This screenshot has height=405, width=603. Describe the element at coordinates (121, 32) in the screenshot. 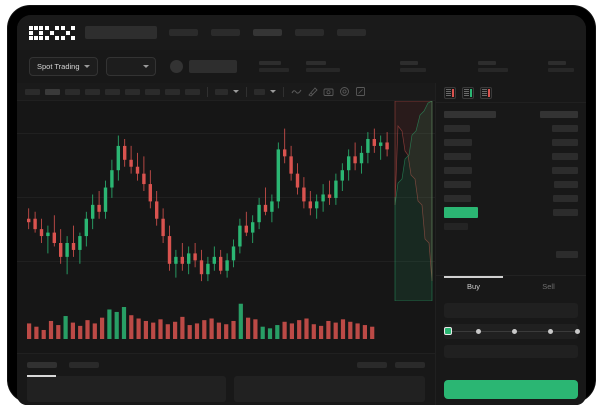

I see `search-input` at that location.